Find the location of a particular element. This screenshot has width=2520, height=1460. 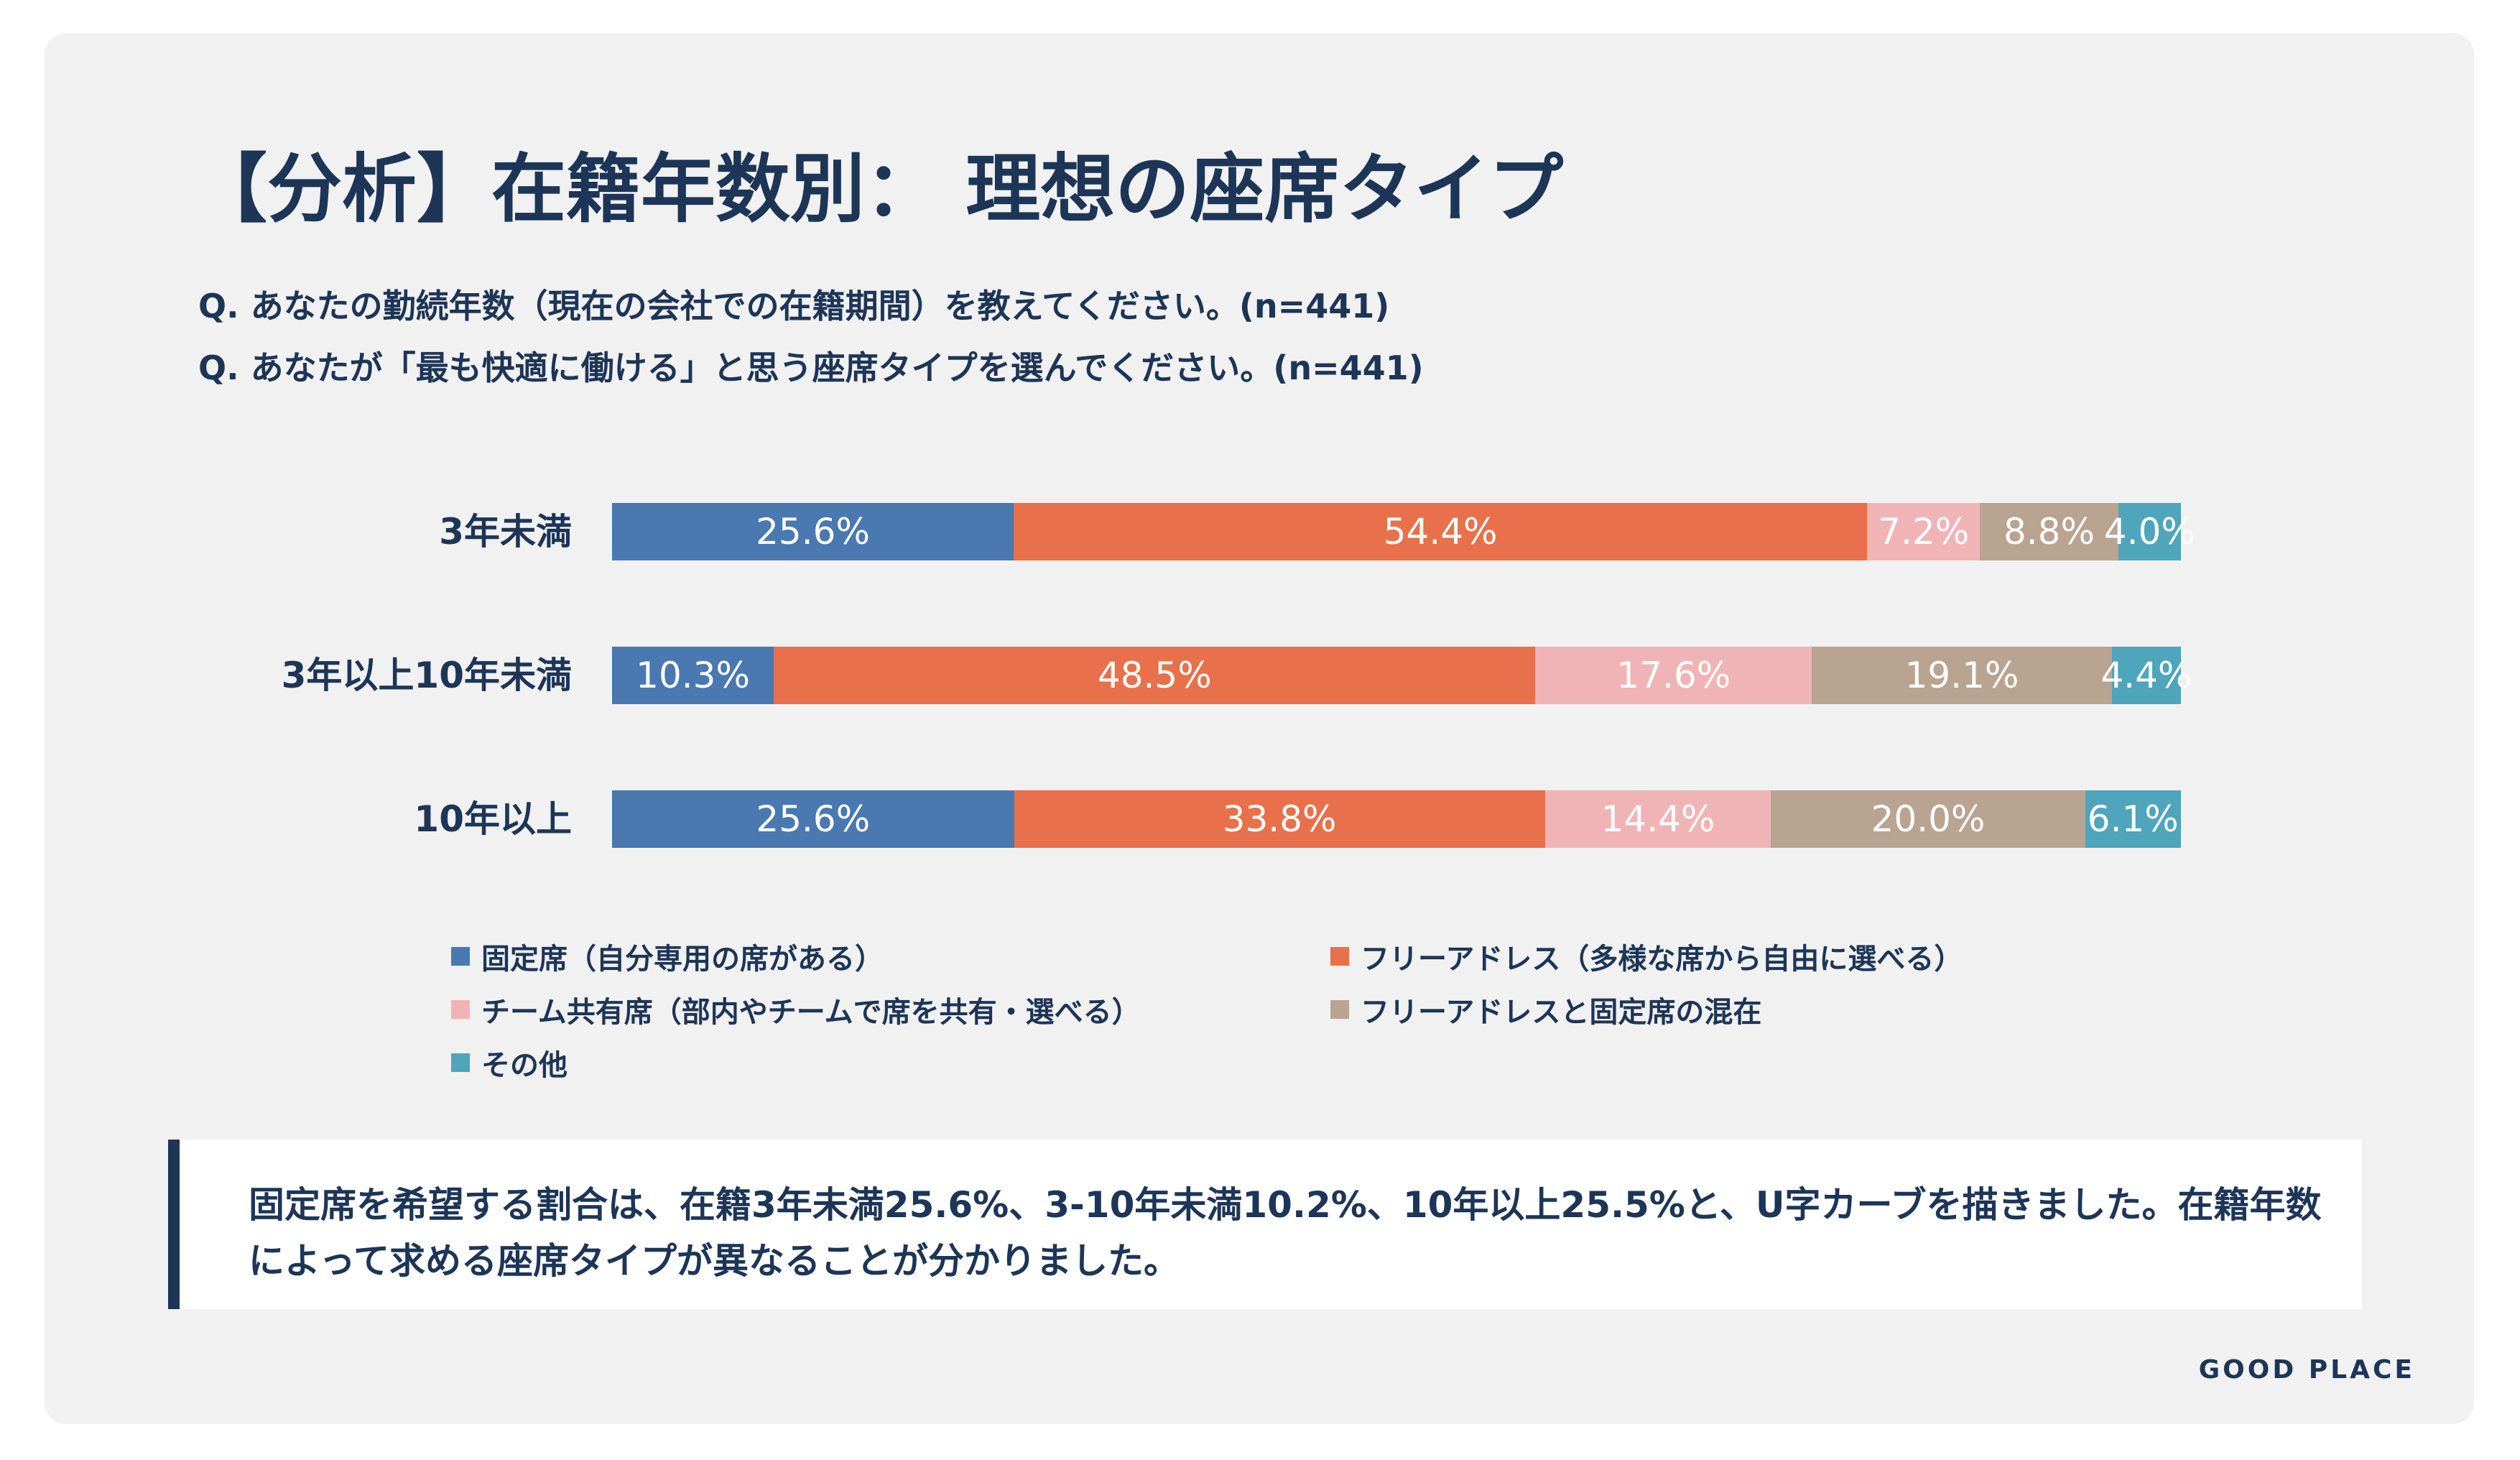

bar-segment: 4.4% is located at coordinates (2146, 675).